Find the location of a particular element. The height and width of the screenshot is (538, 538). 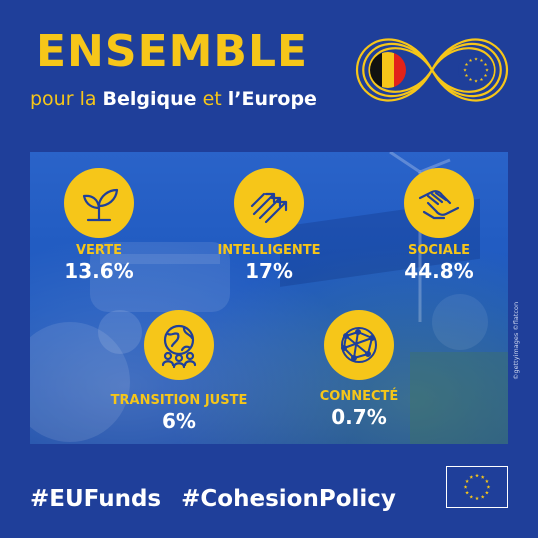

network-globe-icon is located at coordinates (359, 345).